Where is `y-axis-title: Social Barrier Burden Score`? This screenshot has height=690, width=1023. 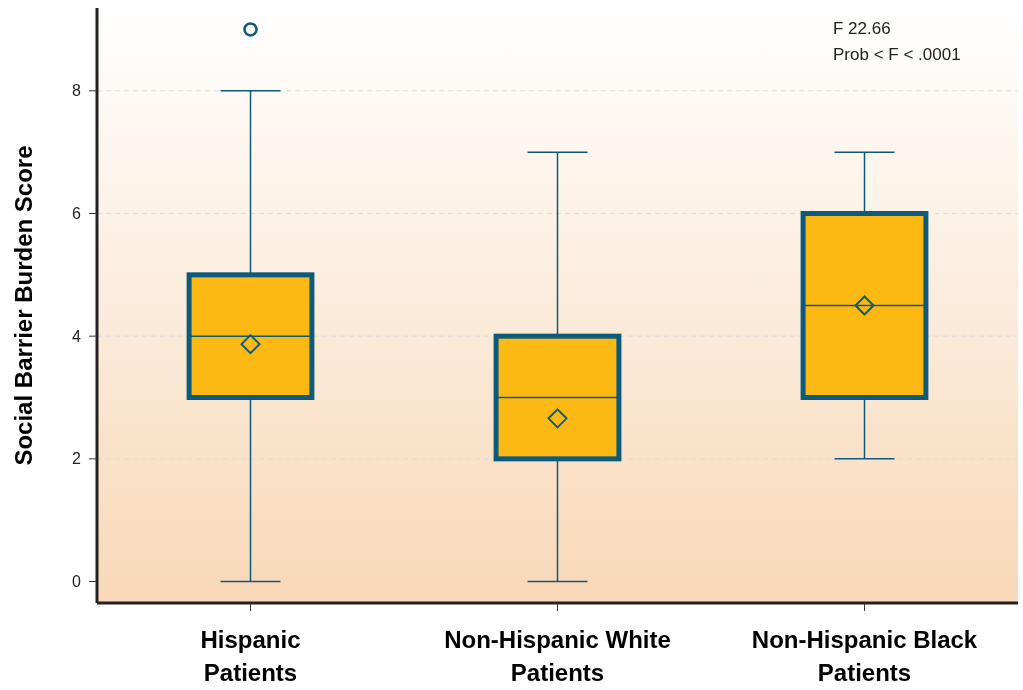
y-axis-title: Social Barrier Burden Score is located at coordinates (23, 305).